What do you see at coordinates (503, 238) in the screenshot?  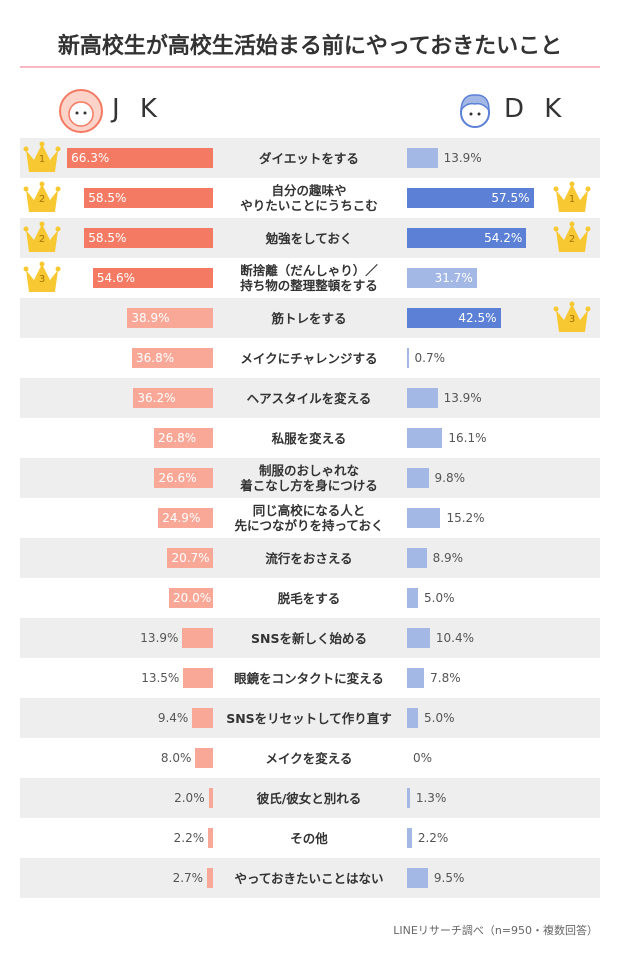 I see `value-label: 54.2%` at bounding box center [503, 238].